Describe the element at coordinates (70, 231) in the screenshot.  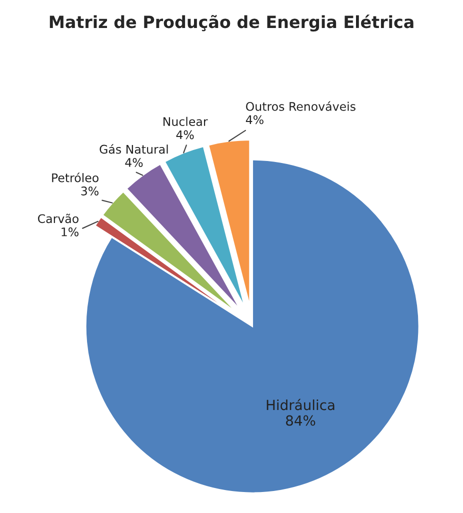
I see `data-label: 1%` at that location.